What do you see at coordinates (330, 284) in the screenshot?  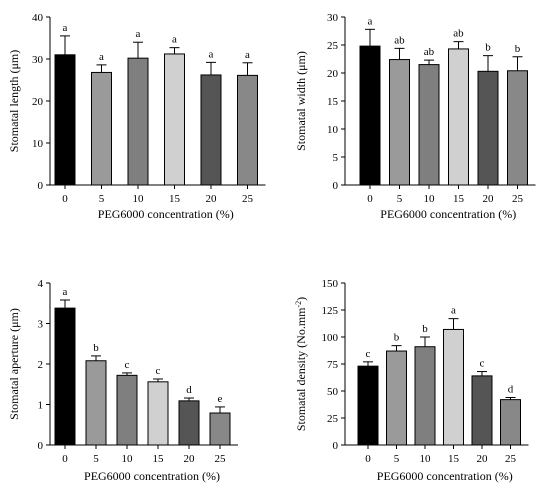 I see `y-tick-label: 150` at bounding box center [330, 284].